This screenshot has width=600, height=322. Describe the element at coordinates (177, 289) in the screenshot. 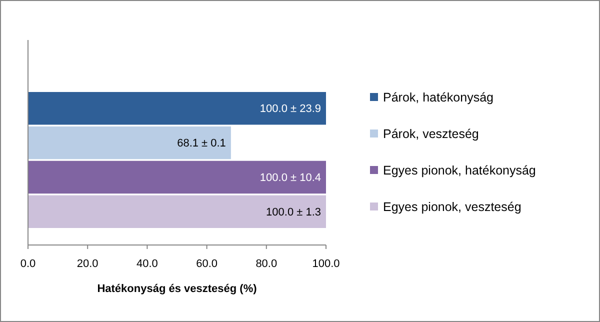

I see `x-axis-title: Hatékonyság és veszteség (%)` at that location.